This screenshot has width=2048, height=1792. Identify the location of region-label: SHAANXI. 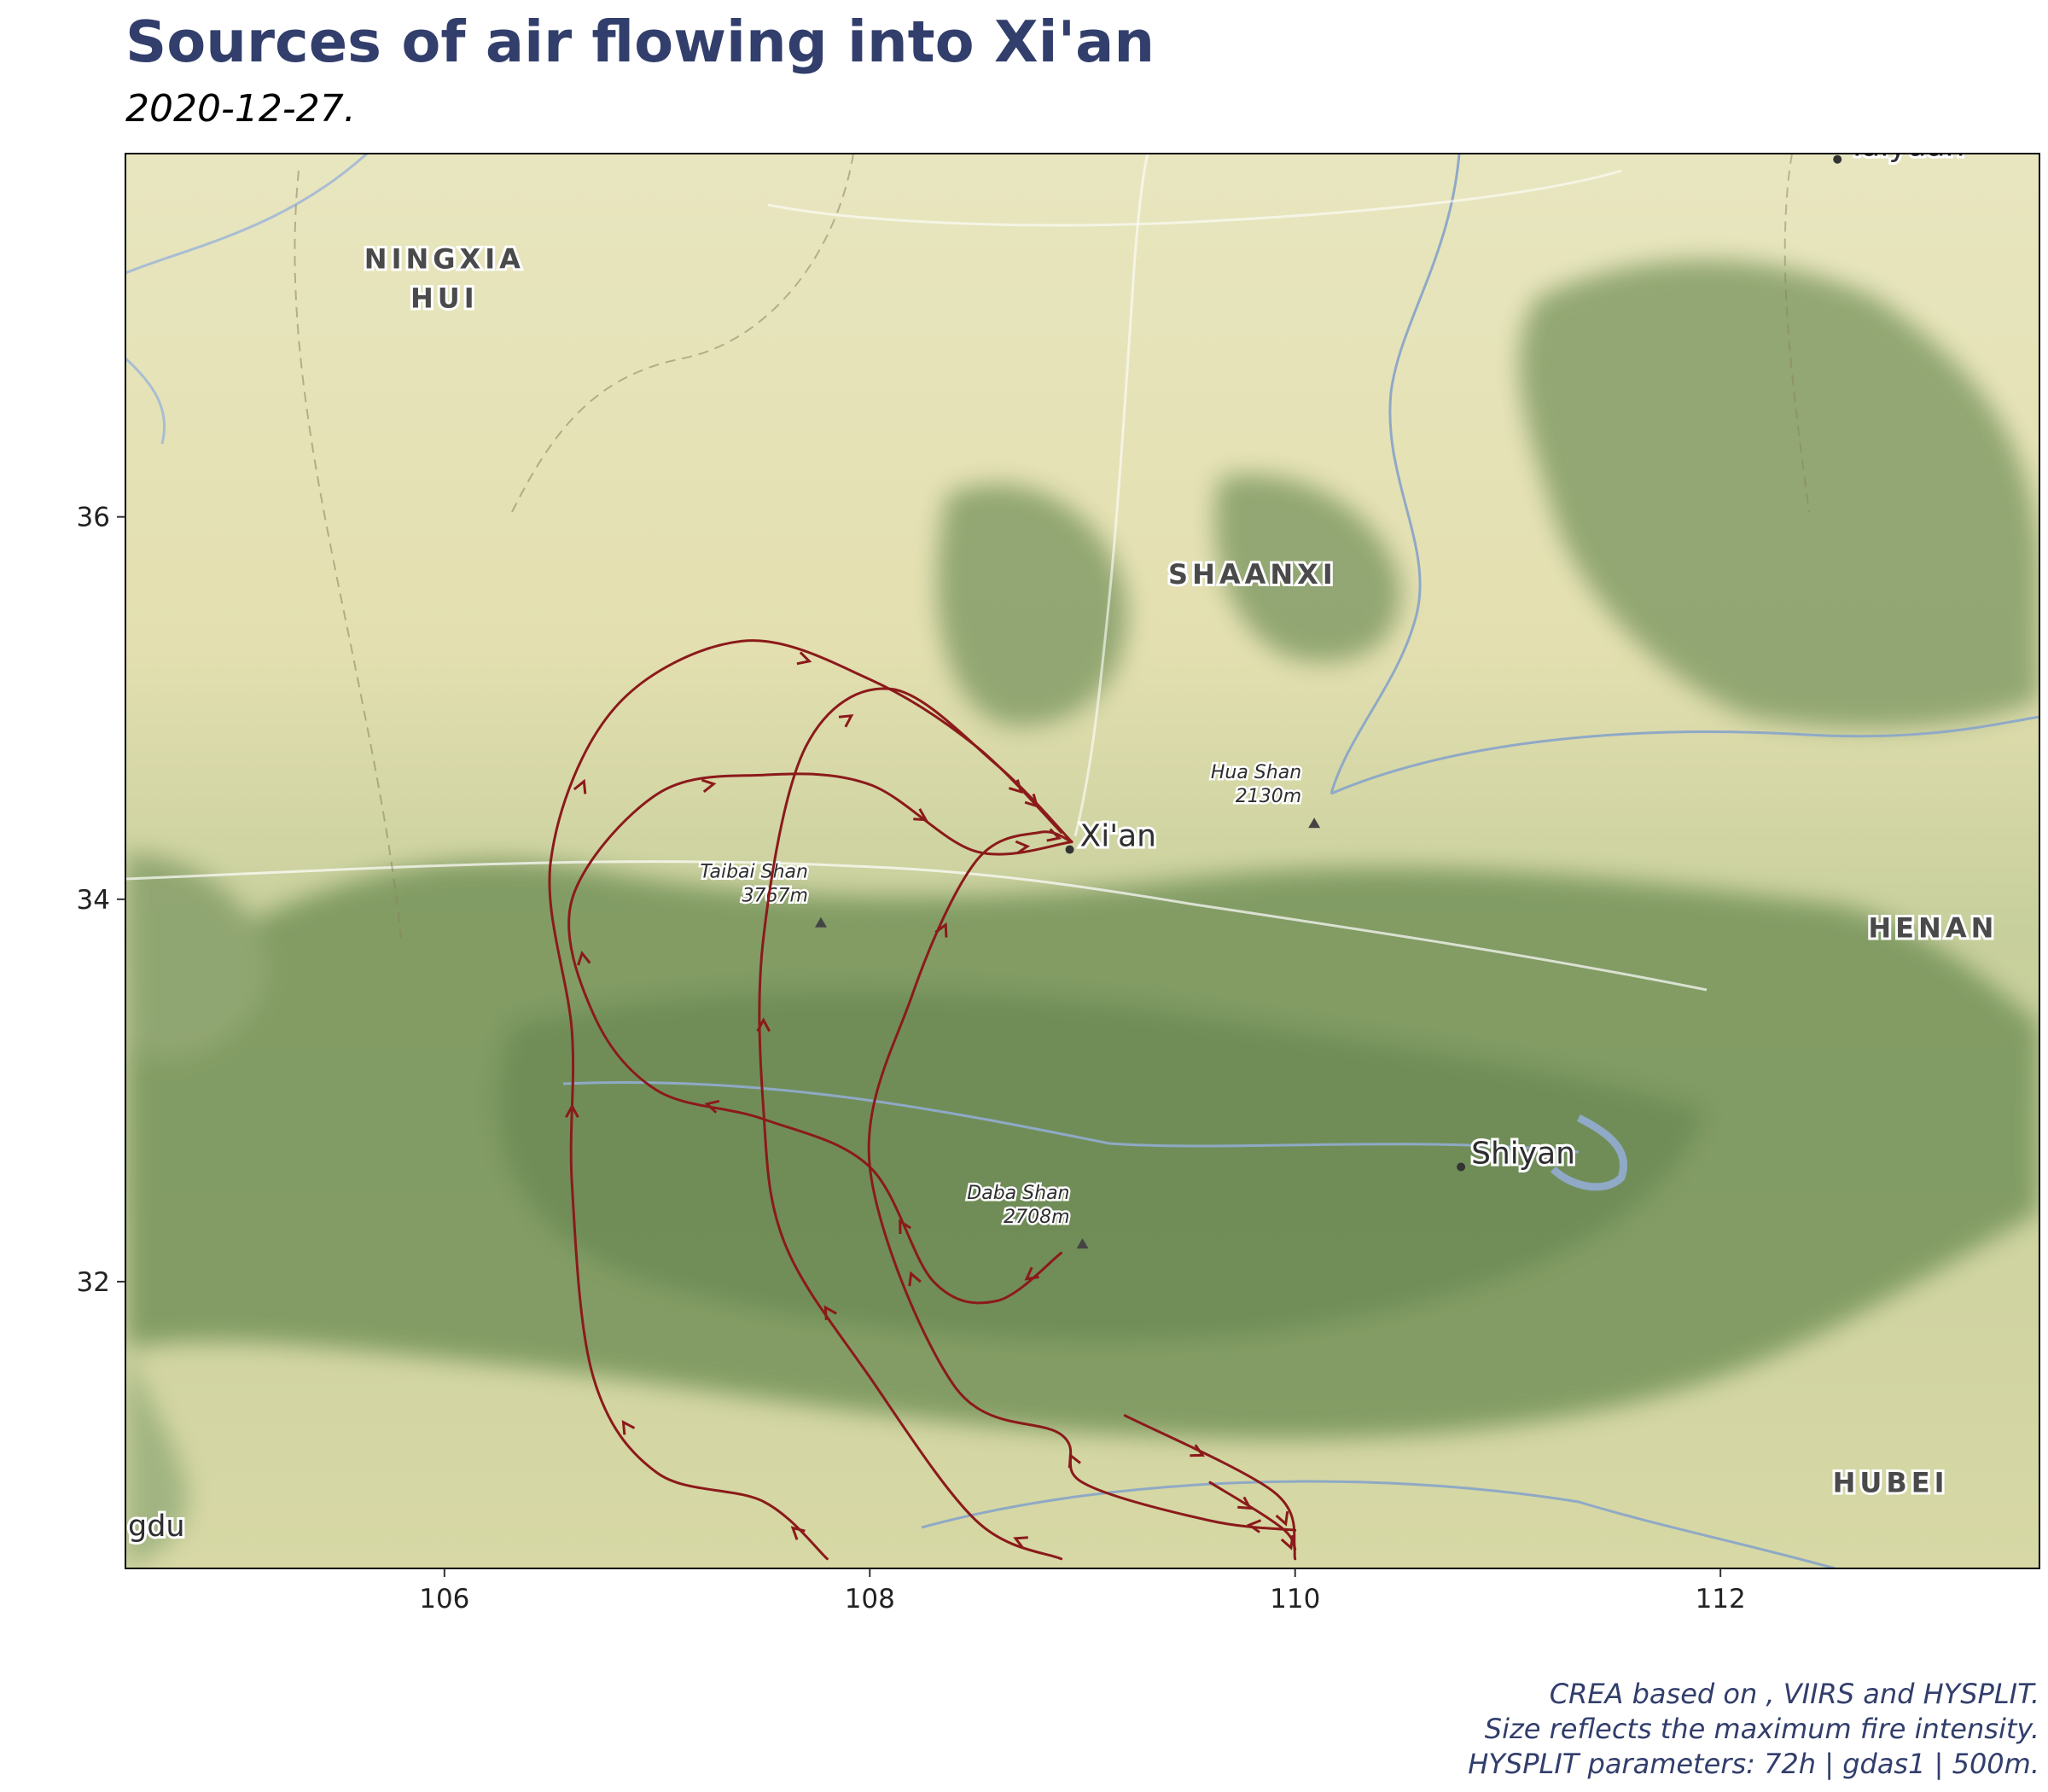
(1252, 574).